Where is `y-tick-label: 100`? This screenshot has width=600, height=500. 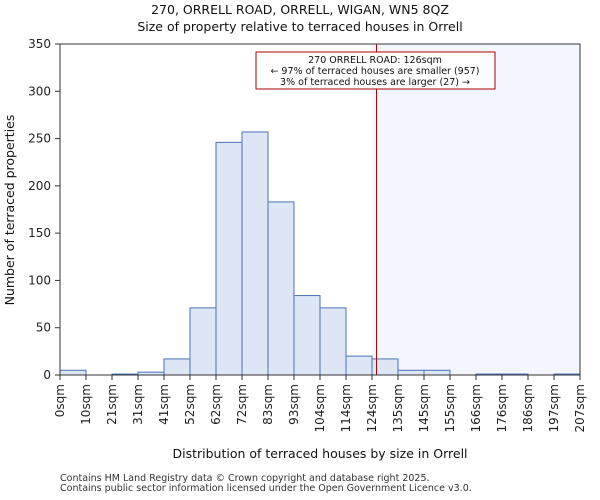
y-tick-label: 100 is located at coordinates (39, 280).